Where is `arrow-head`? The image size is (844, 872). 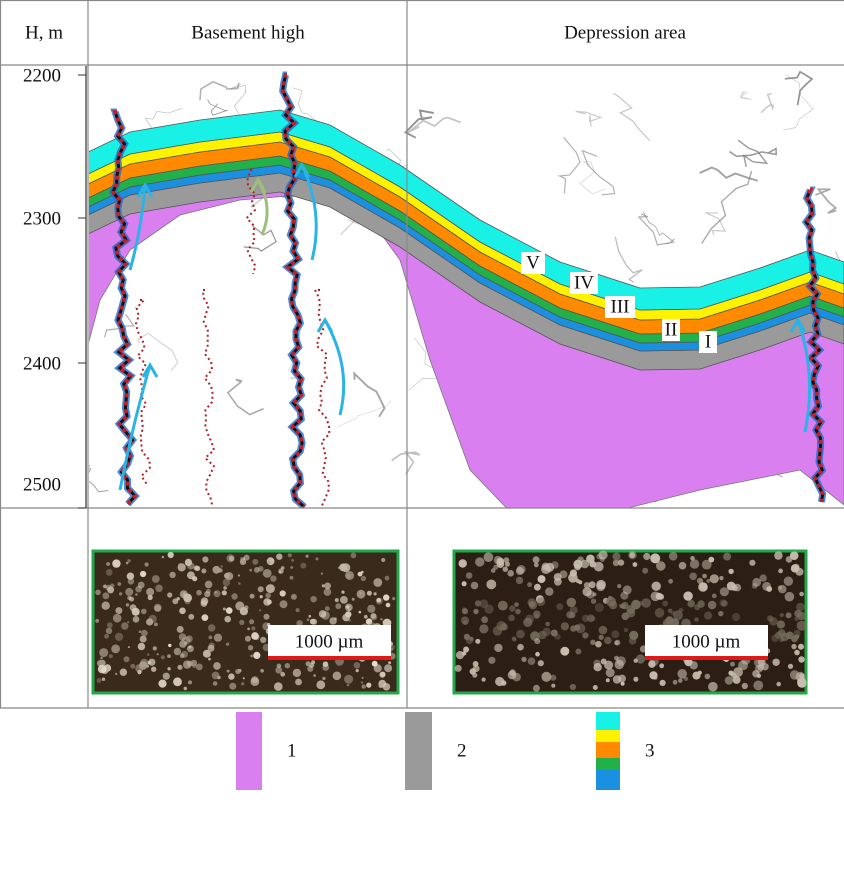 arrow-head is located at coordinates (325, 325).